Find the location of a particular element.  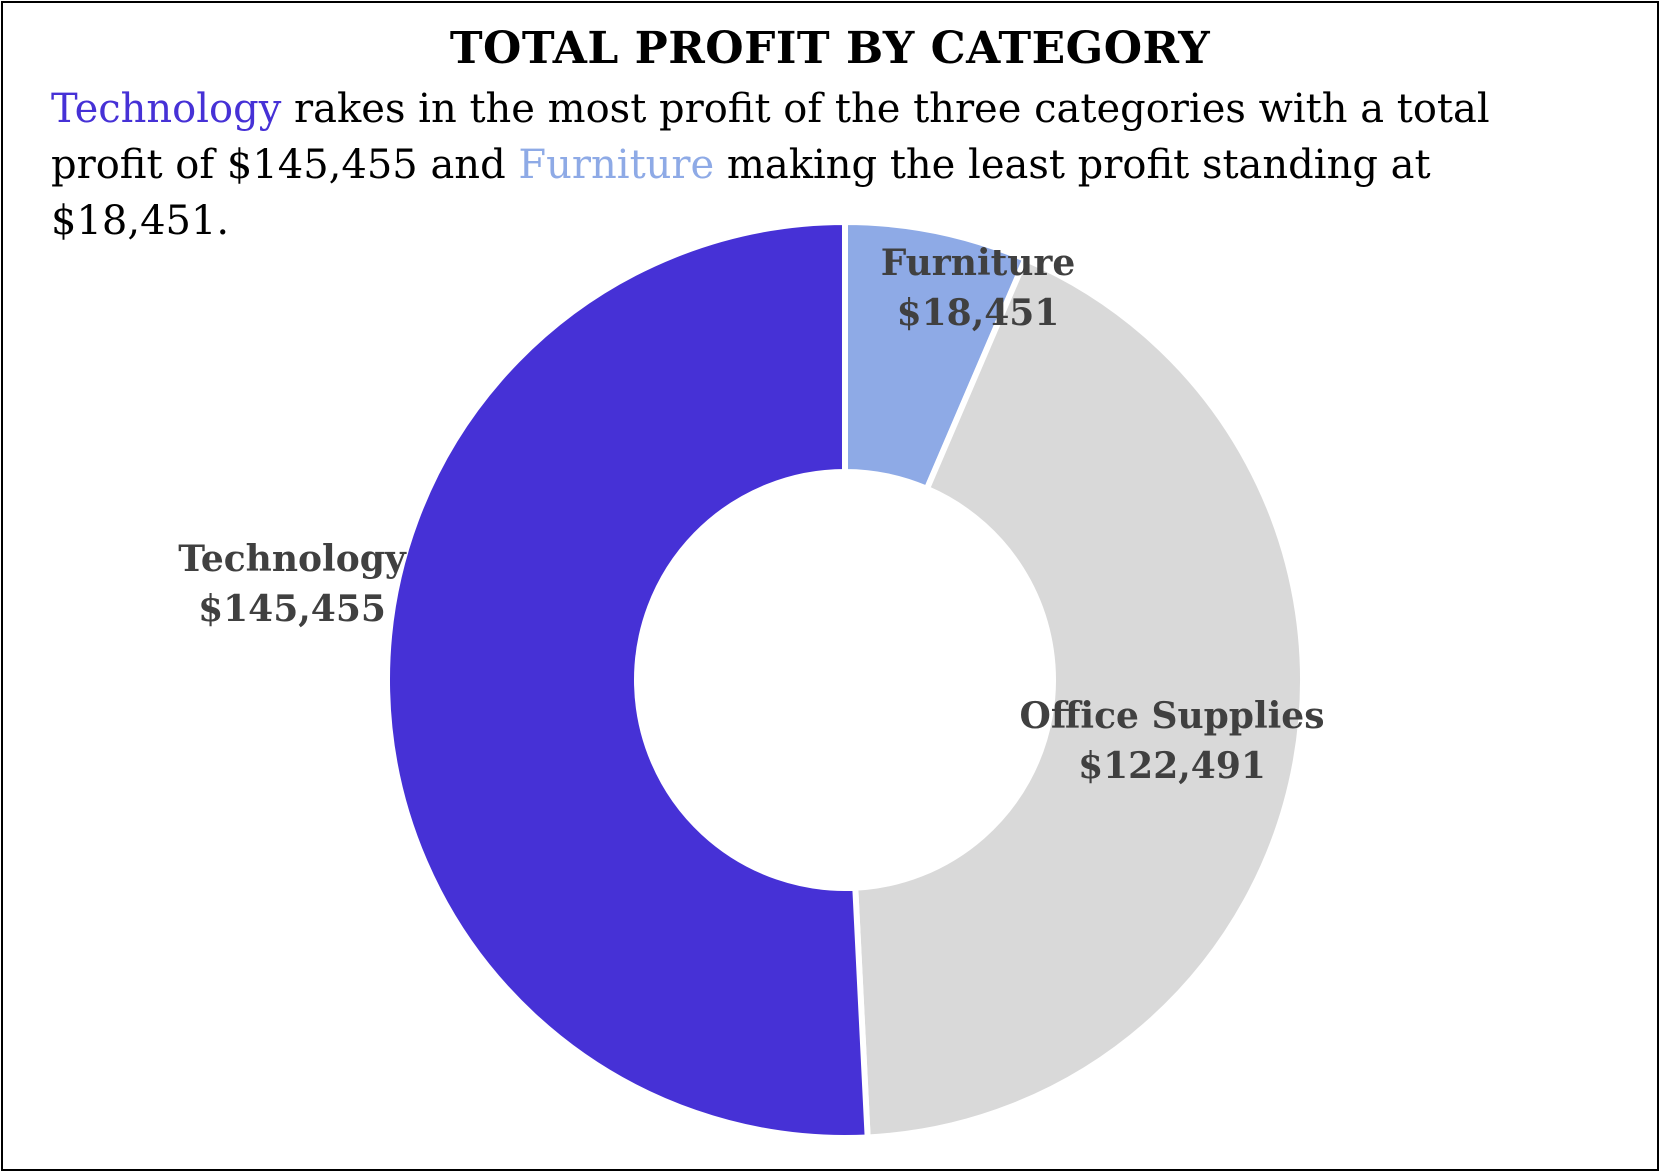

label-office-supplies-value: $122,491 is located at coordinates (1172, 766).